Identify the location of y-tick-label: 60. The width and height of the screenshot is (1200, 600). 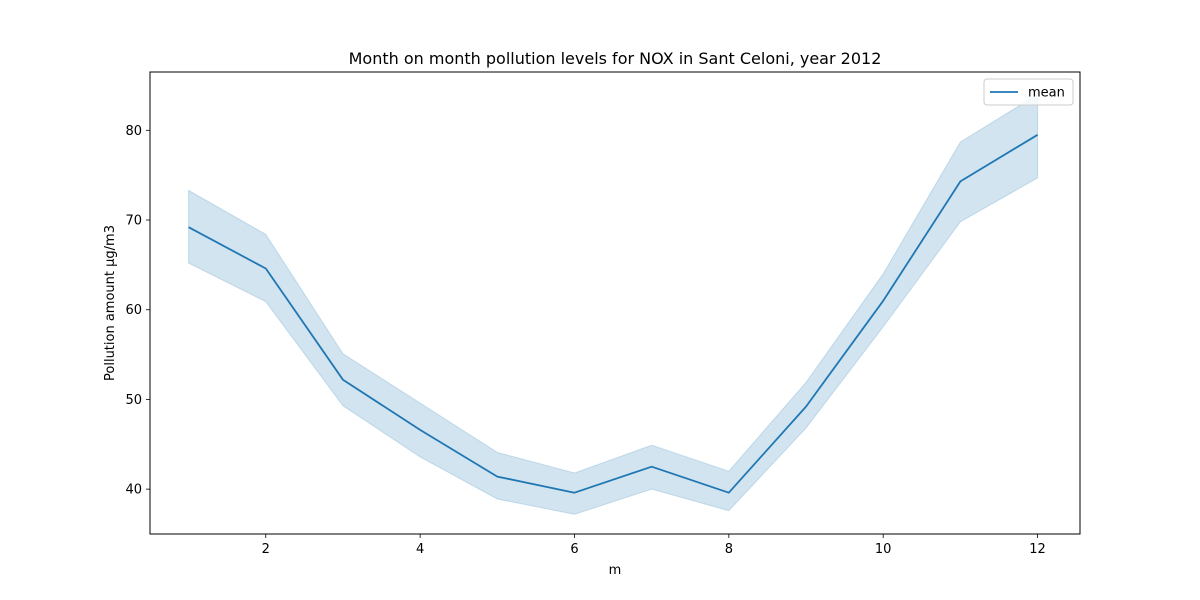
(133, 310).